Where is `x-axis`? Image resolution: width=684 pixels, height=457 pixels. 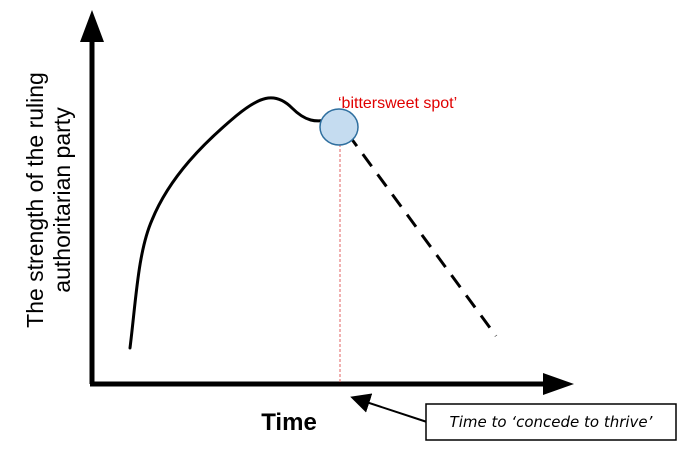
x-axis is located at coordinates (332, 384).